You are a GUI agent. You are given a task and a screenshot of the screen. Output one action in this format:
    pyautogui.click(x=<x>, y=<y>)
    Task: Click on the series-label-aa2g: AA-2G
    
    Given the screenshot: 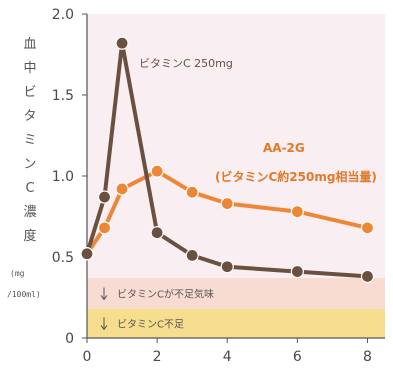 What is the action you would take?
    pyautogui.click(x=284, y=148)
    